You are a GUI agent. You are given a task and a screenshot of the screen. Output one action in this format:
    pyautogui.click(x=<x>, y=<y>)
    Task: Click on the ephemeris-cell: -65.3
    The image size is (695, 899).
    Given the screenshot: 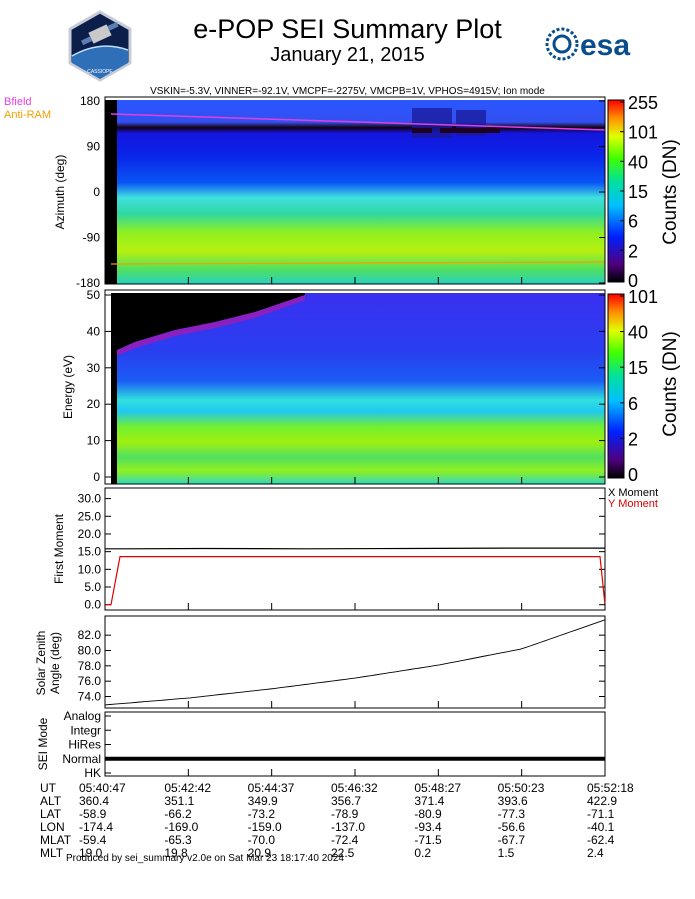 What is the action you would take?
    pyautogui.click(x=178, y=840)
    